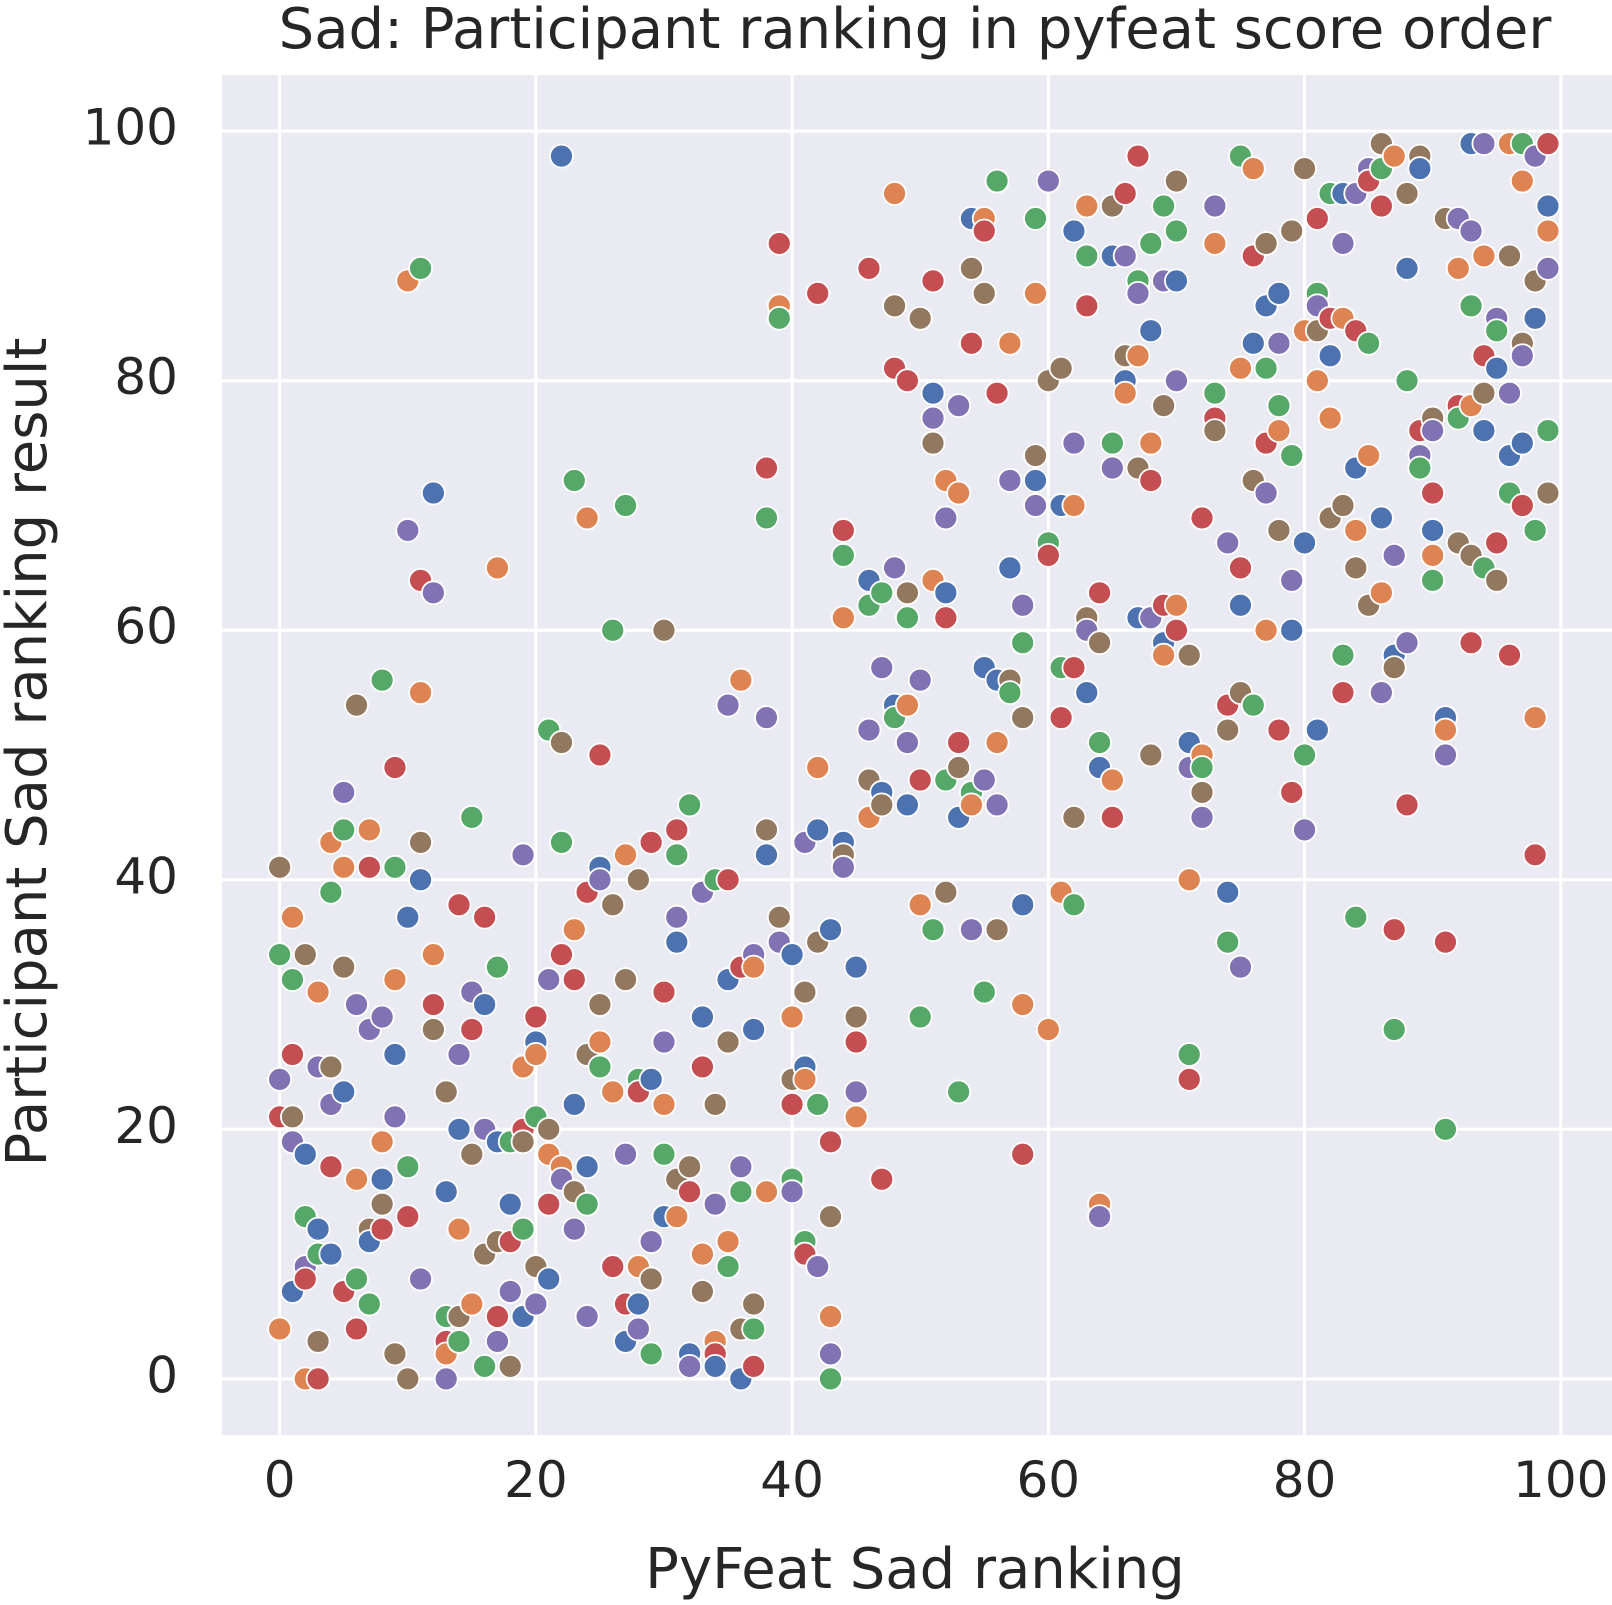  Describe the element at coordinates (130, 128) in the screenshot. I see `y-tick-label: 100` at that location.